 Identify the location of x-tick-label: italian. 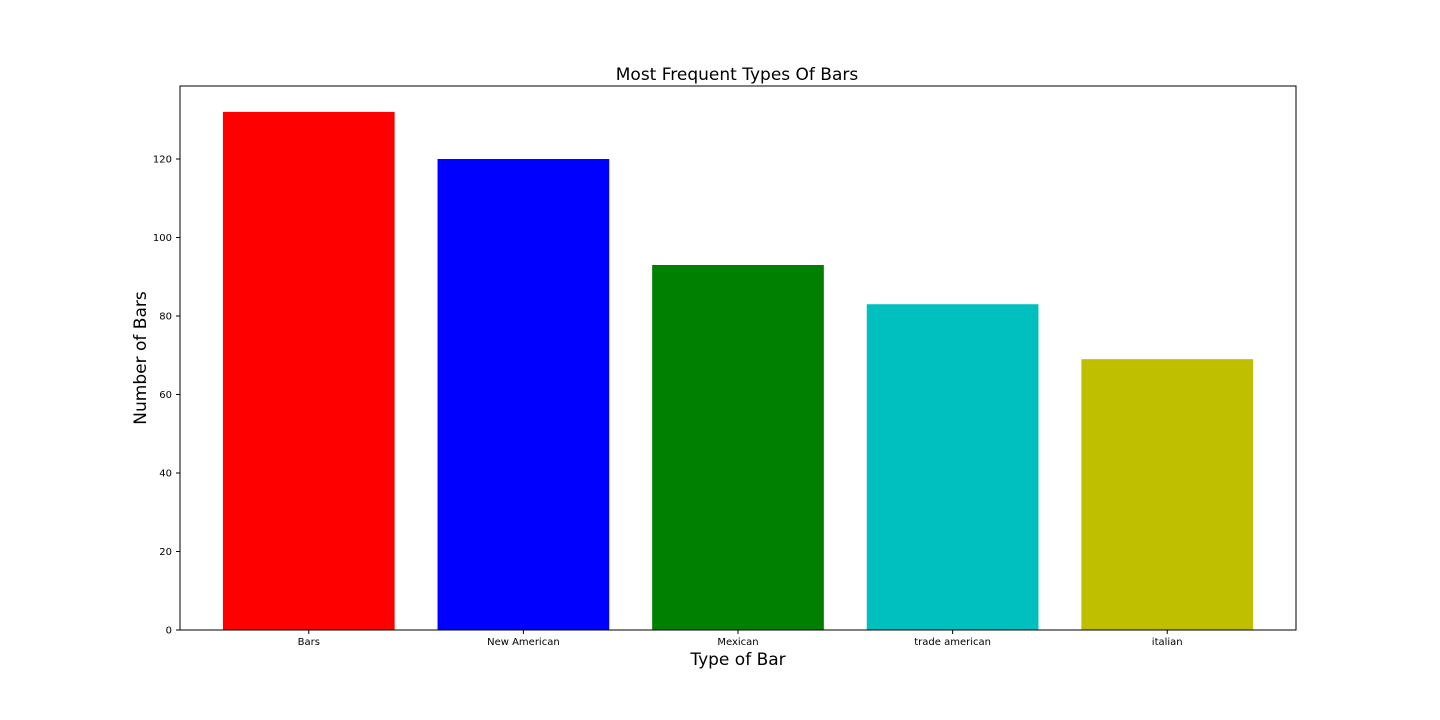
(1167, 642).